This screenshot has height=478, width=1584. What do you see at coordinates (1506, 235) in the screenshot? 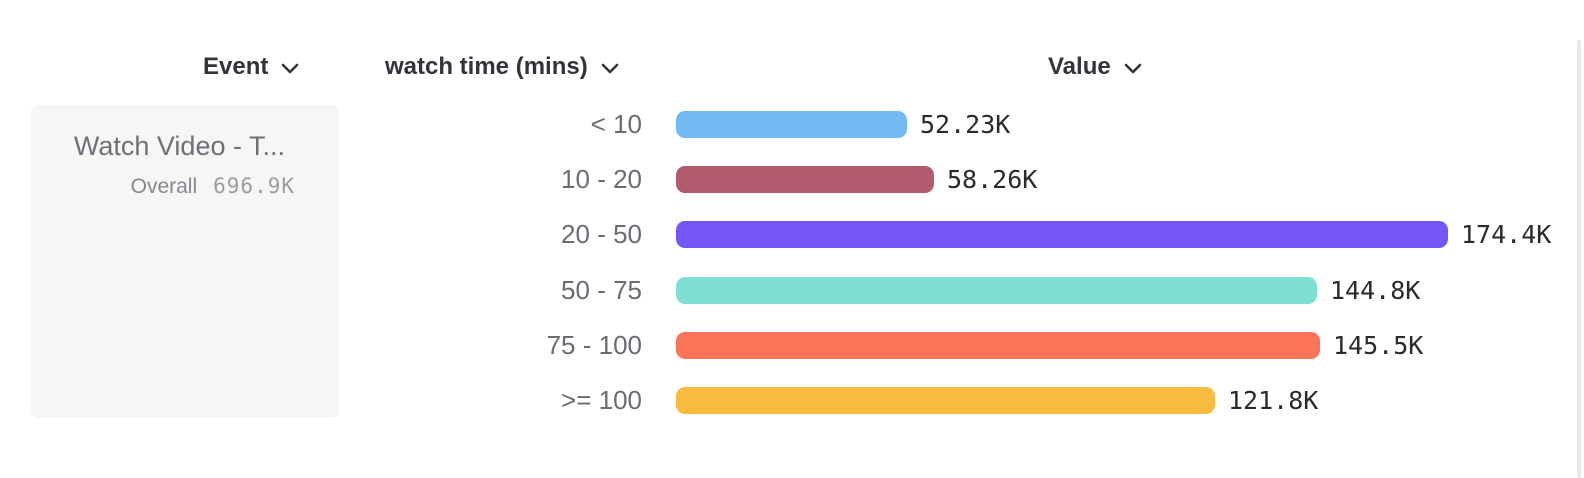
I see `value-label: 174.4K` at bounding box center [1506, 235].